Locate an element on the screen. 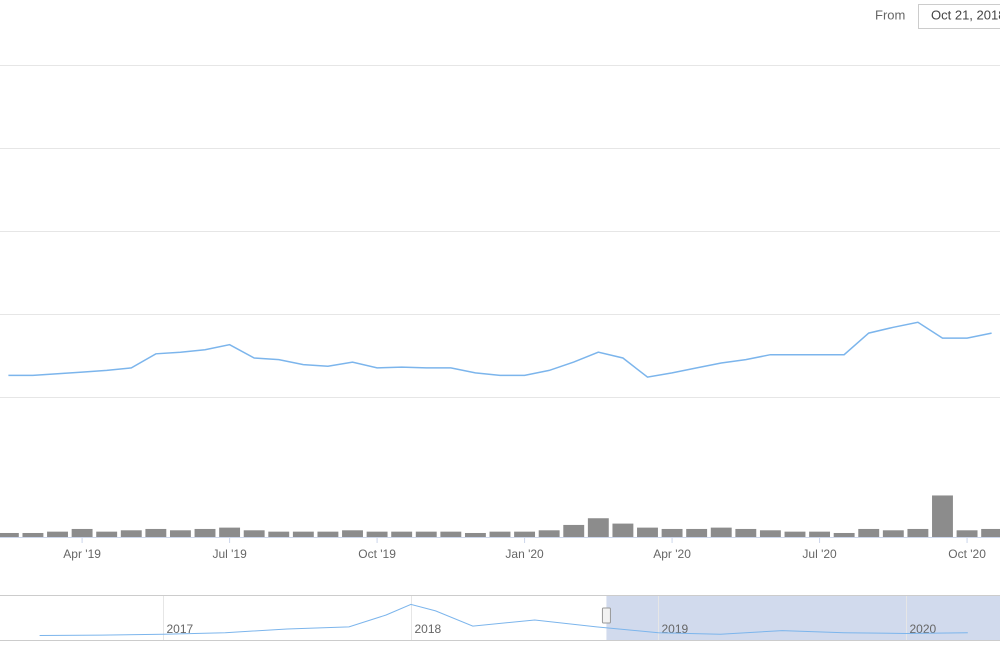 Image resolution: width=1000 pixels, height=660 pixels. x-tick-label: Apr '19 is located at coordinates (82, 554).